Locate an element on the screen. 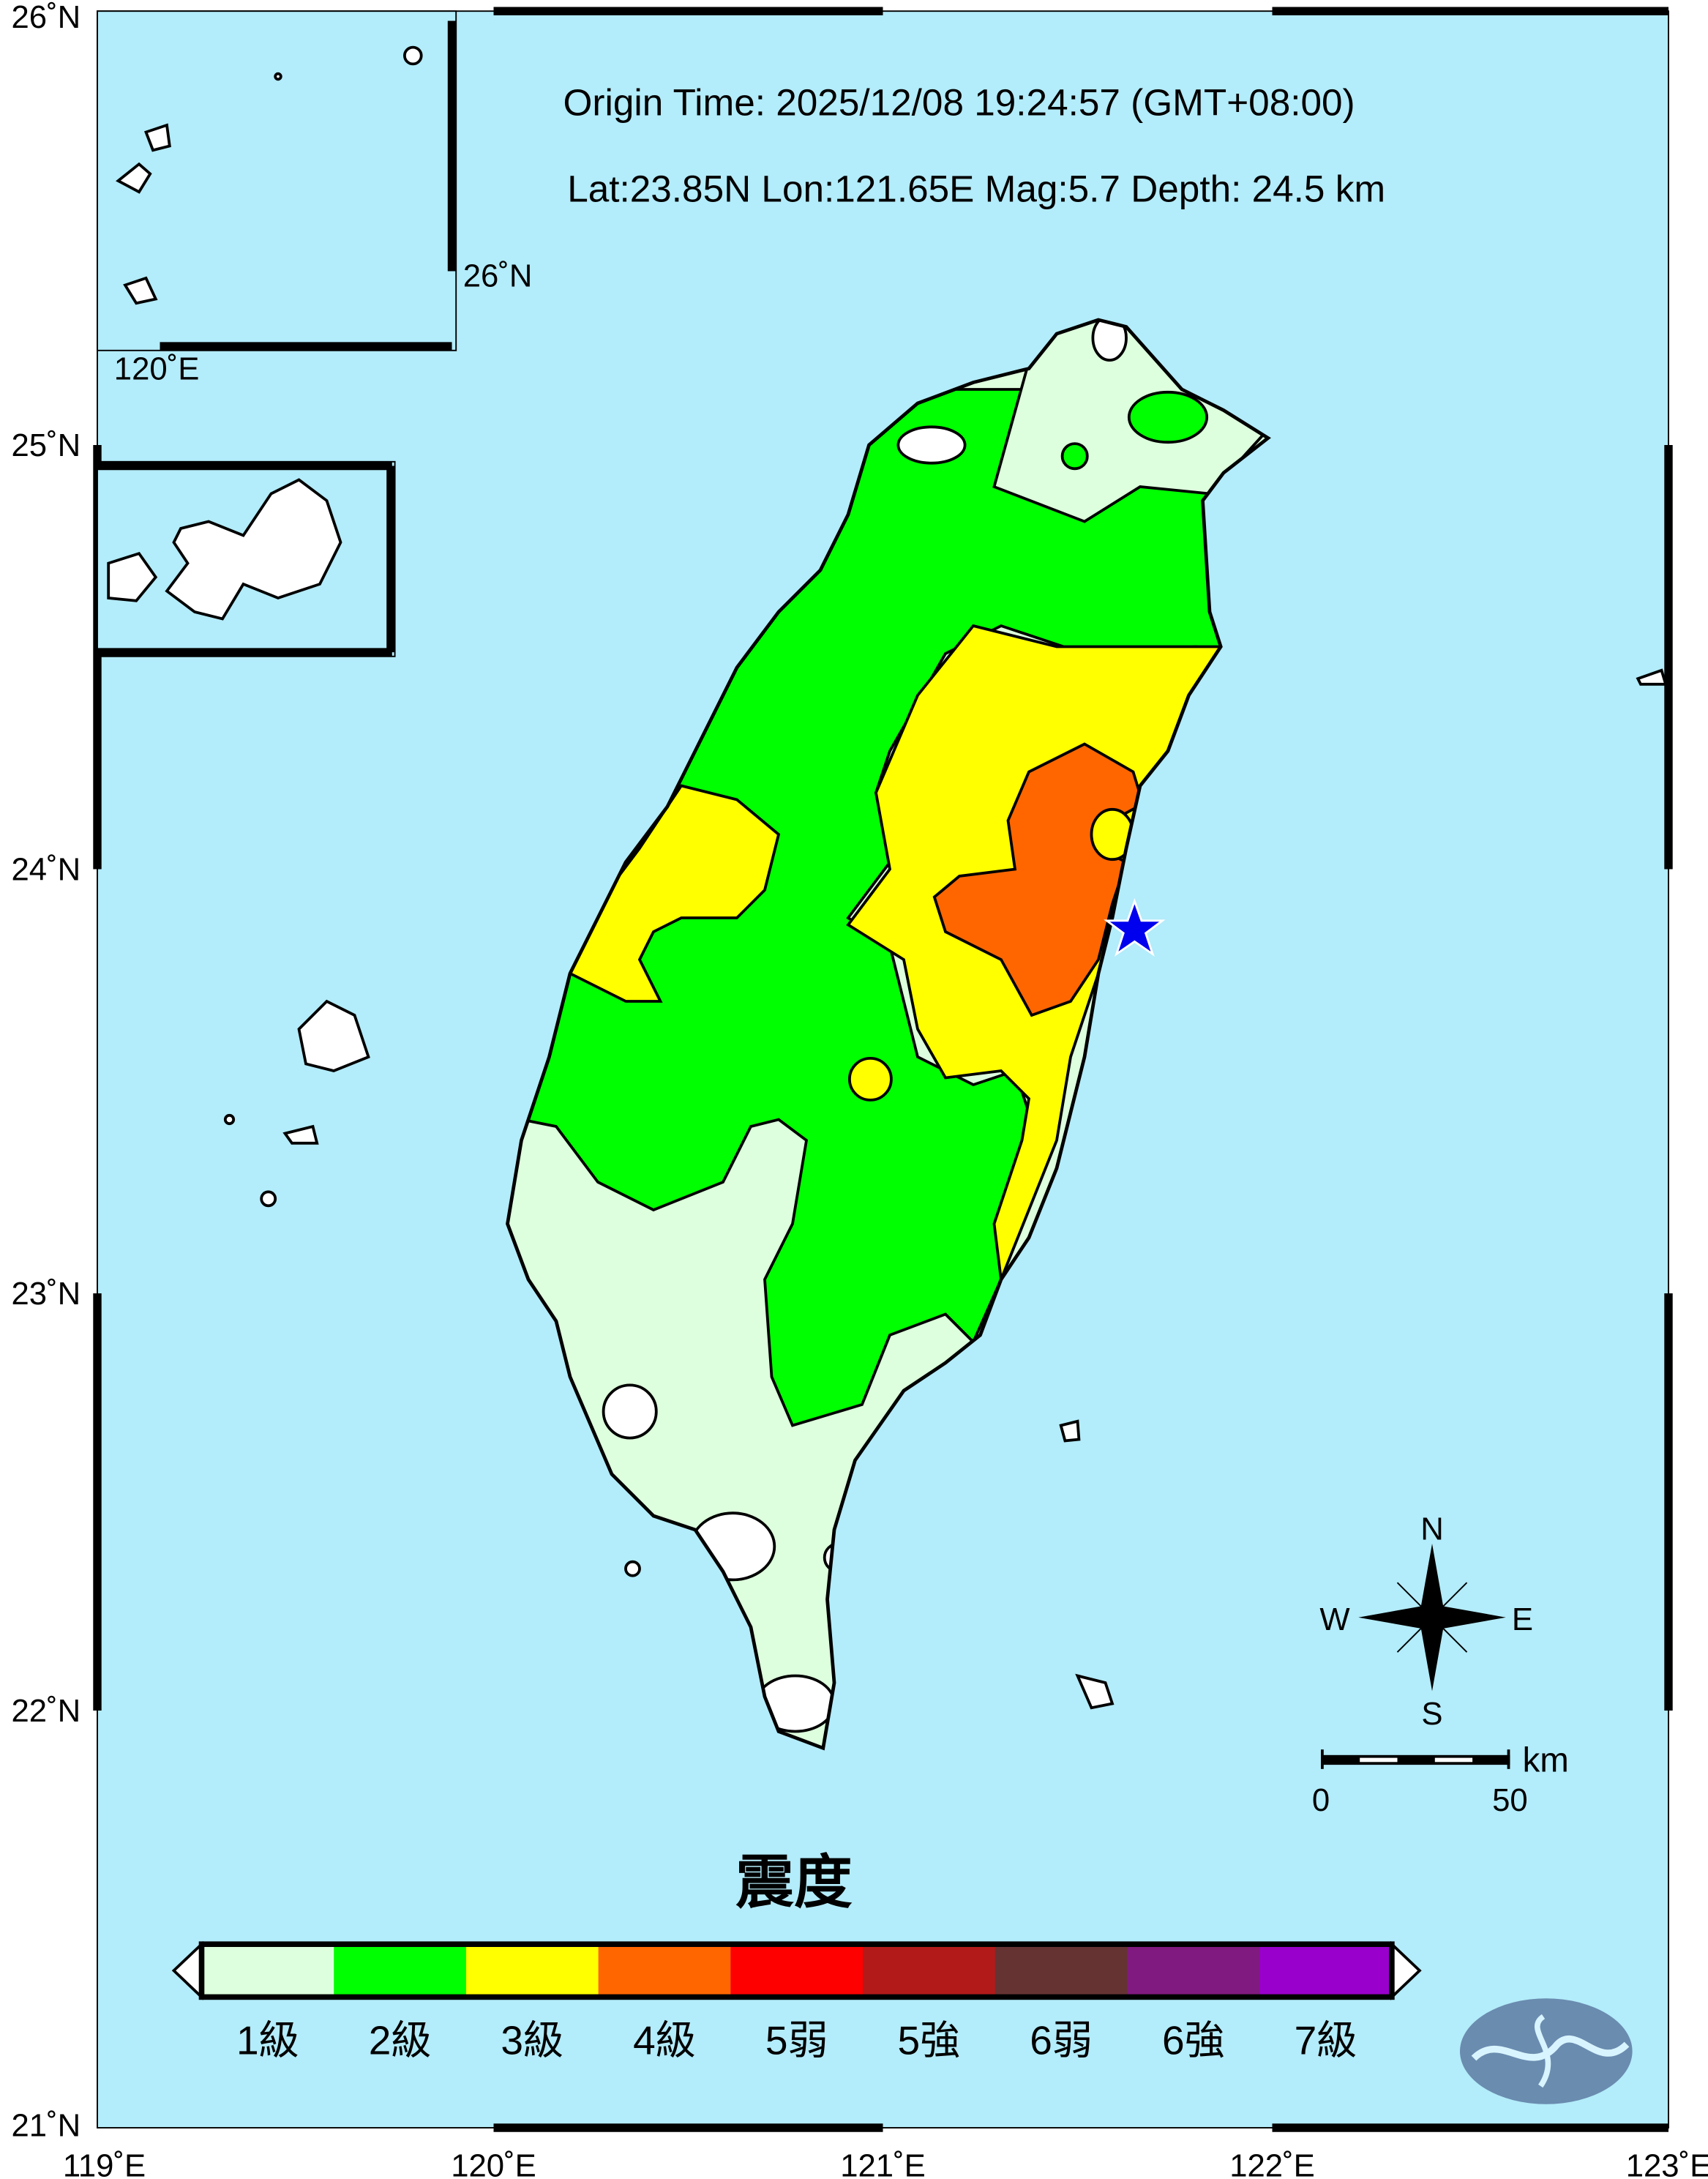 This screenshot has height=2179, width=1708. svg-text: S is located at coordinates (1431, 1714).